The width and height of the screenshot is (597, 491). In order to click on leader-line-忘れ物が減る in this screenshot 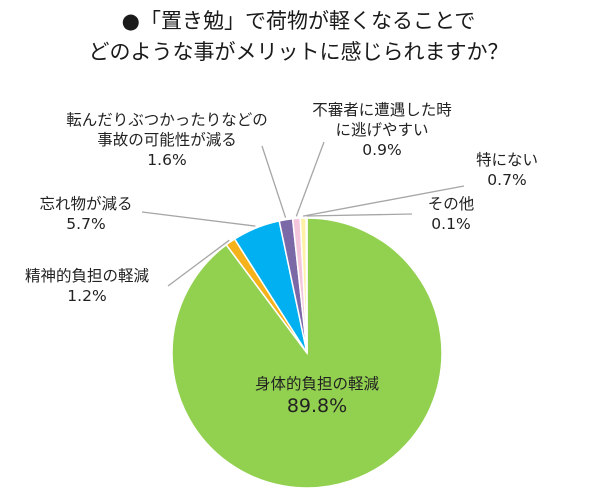, I will do `click(198, 219)`.